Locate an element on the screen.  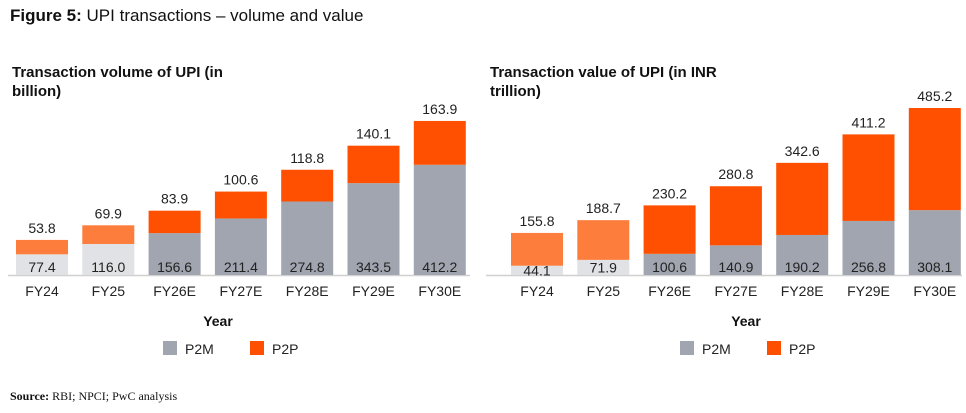
data-label-p2m: 140.9 is located at coordinates (735, 267).